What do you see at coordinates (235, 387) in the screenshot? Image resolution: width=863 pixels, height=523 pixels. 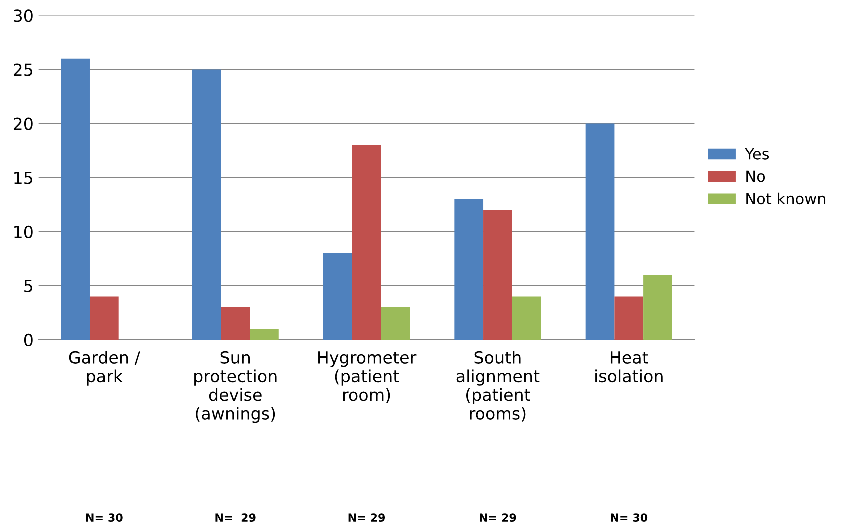 I see `x-tick-label: Sun protection devise (awnings)` at bounding box center [235, 387].